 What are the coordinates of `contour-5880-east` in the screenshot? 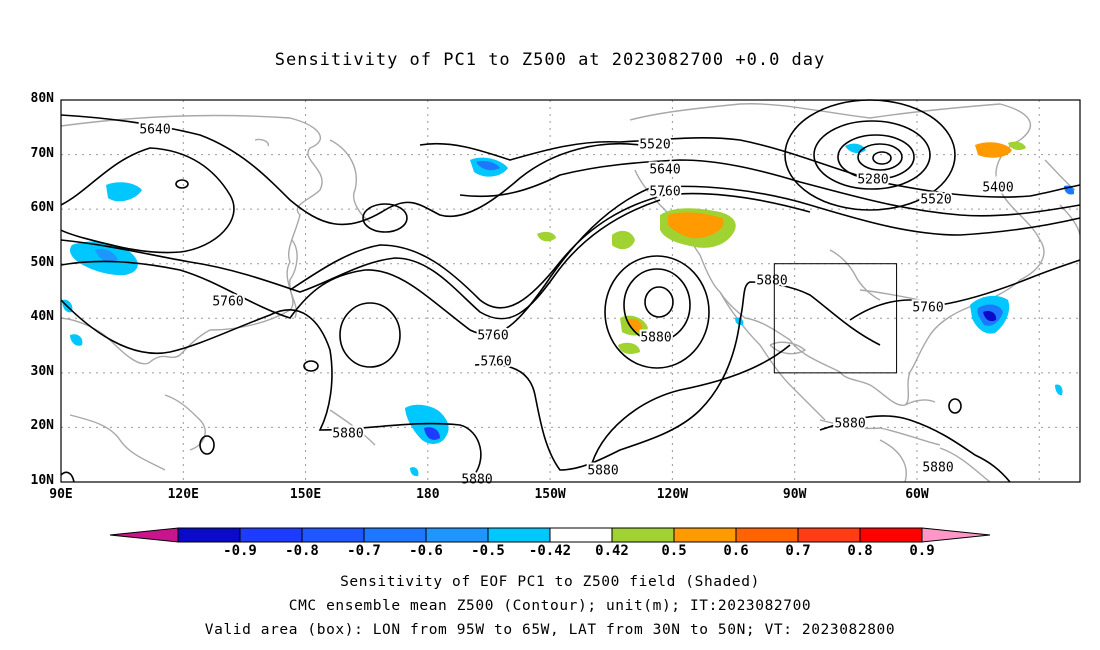 It's located at (915, 449).